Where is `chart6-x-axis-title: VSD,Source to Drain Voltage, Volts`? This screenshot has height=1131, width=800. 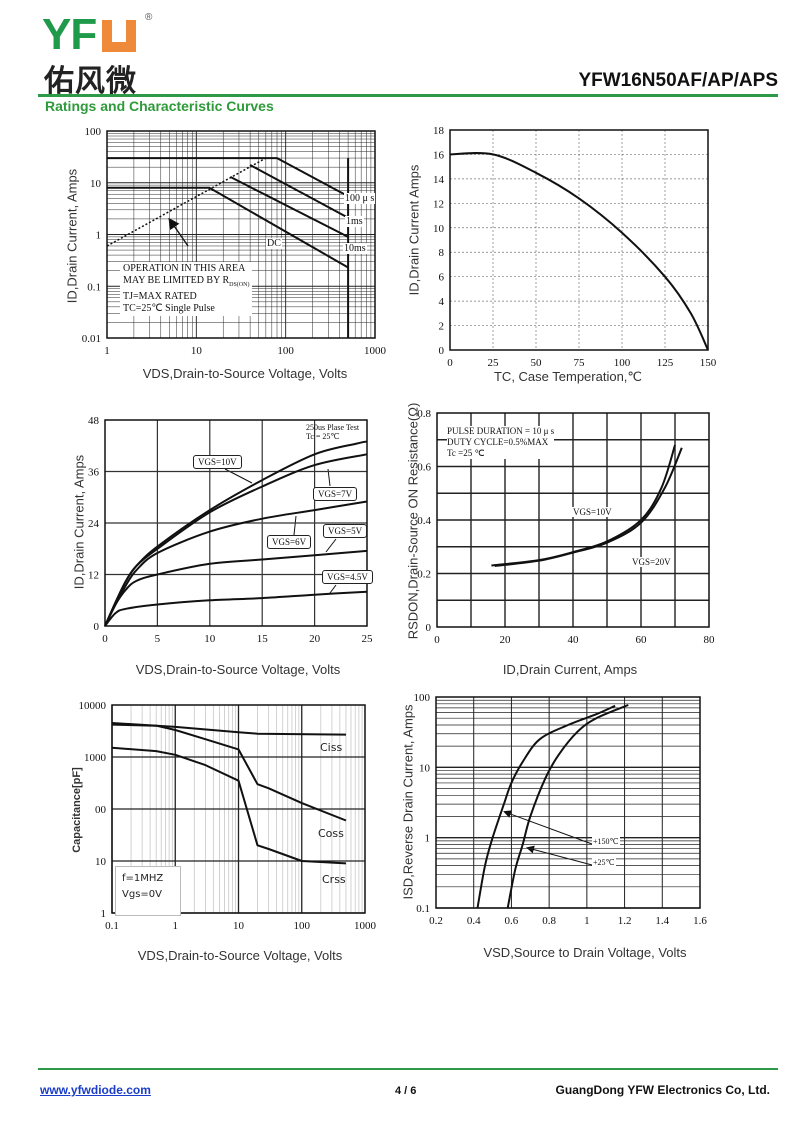 chart6-x-axis-title: VSD,Source to Drain Voltage, Volts is located at coordinates (585, 952).